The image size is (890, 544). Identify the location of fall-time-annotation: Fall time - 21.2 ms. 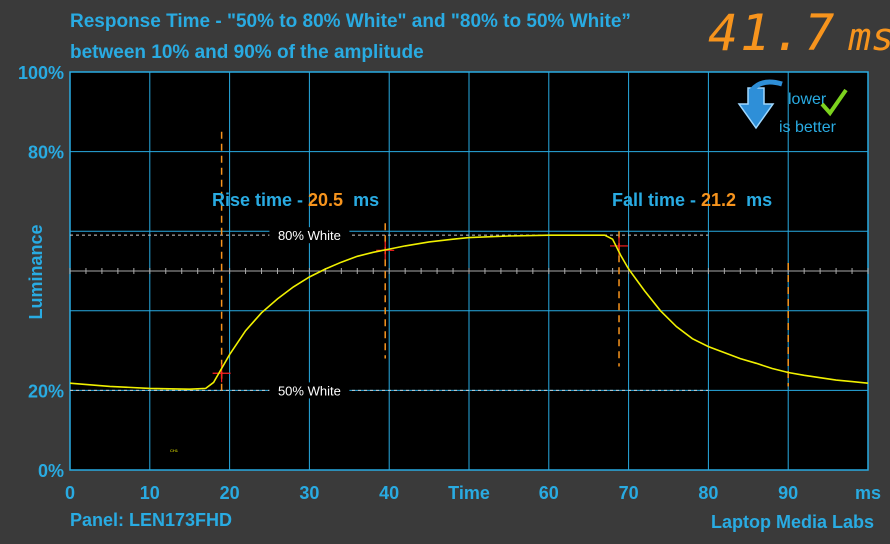
(692, 200).